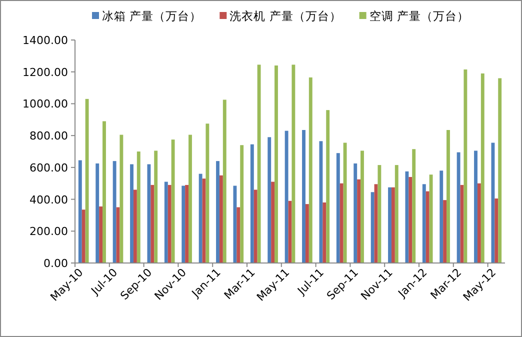 This screenshot has width=522, height=337. What do you see at coordinates (49, 231) in the screenshot?
I see `y-tick-label: 200.00` at bounding box center [49, 231].